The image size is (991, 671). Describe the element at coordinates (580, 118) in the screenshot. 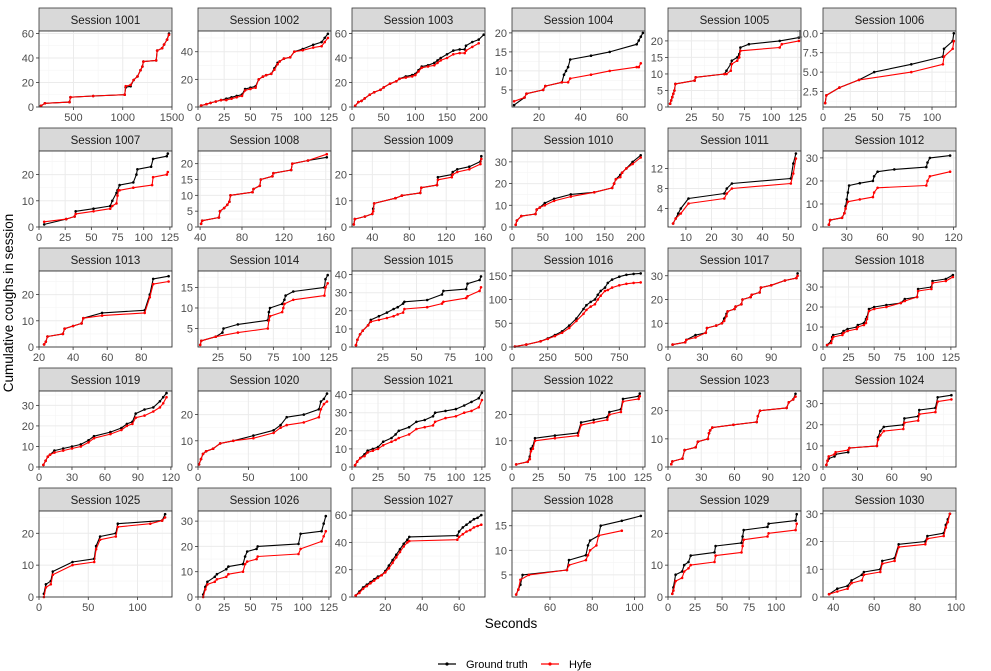

I see `x-tick-label: 40` at that location.